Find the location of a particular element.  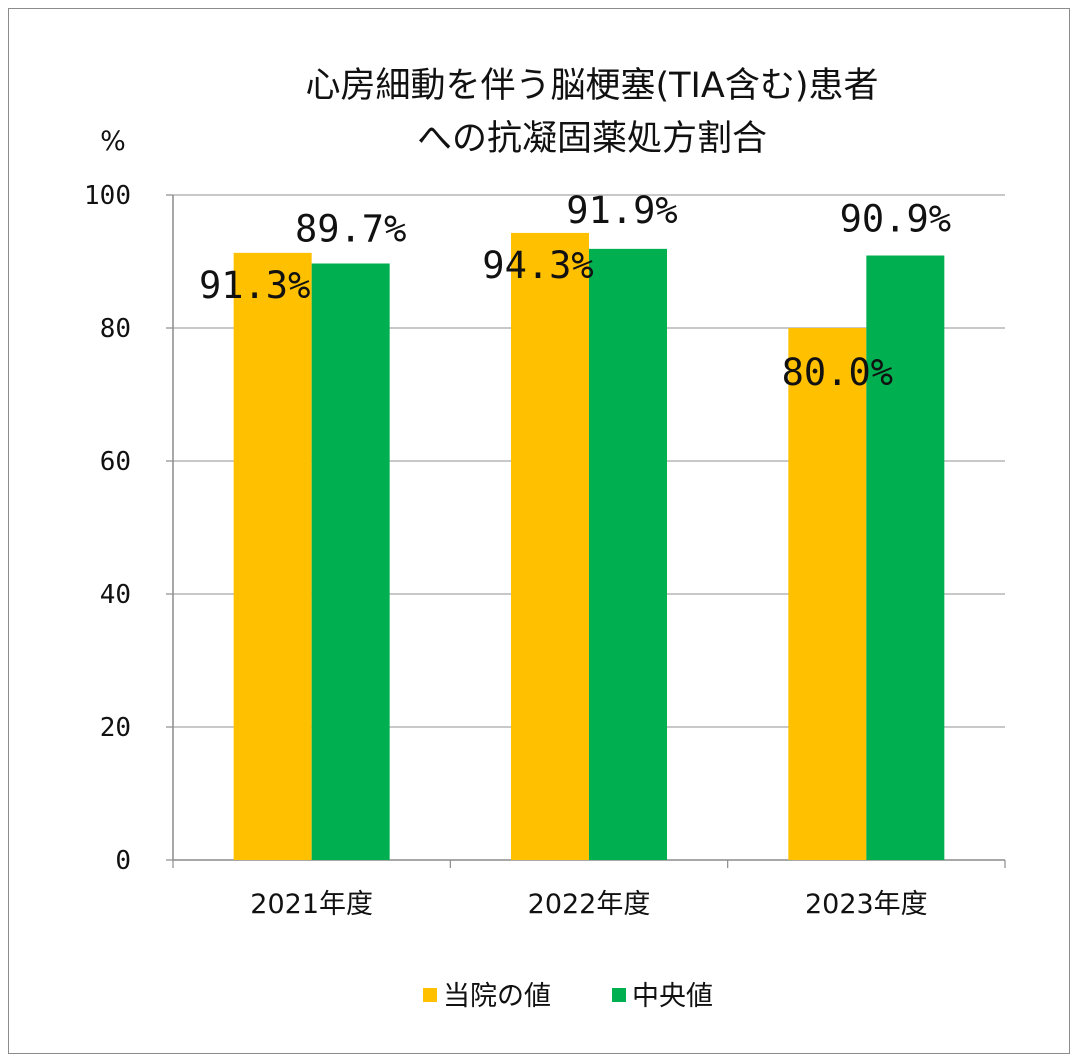

legend-item-hospital-swatch is located at coordinates (430, 995).